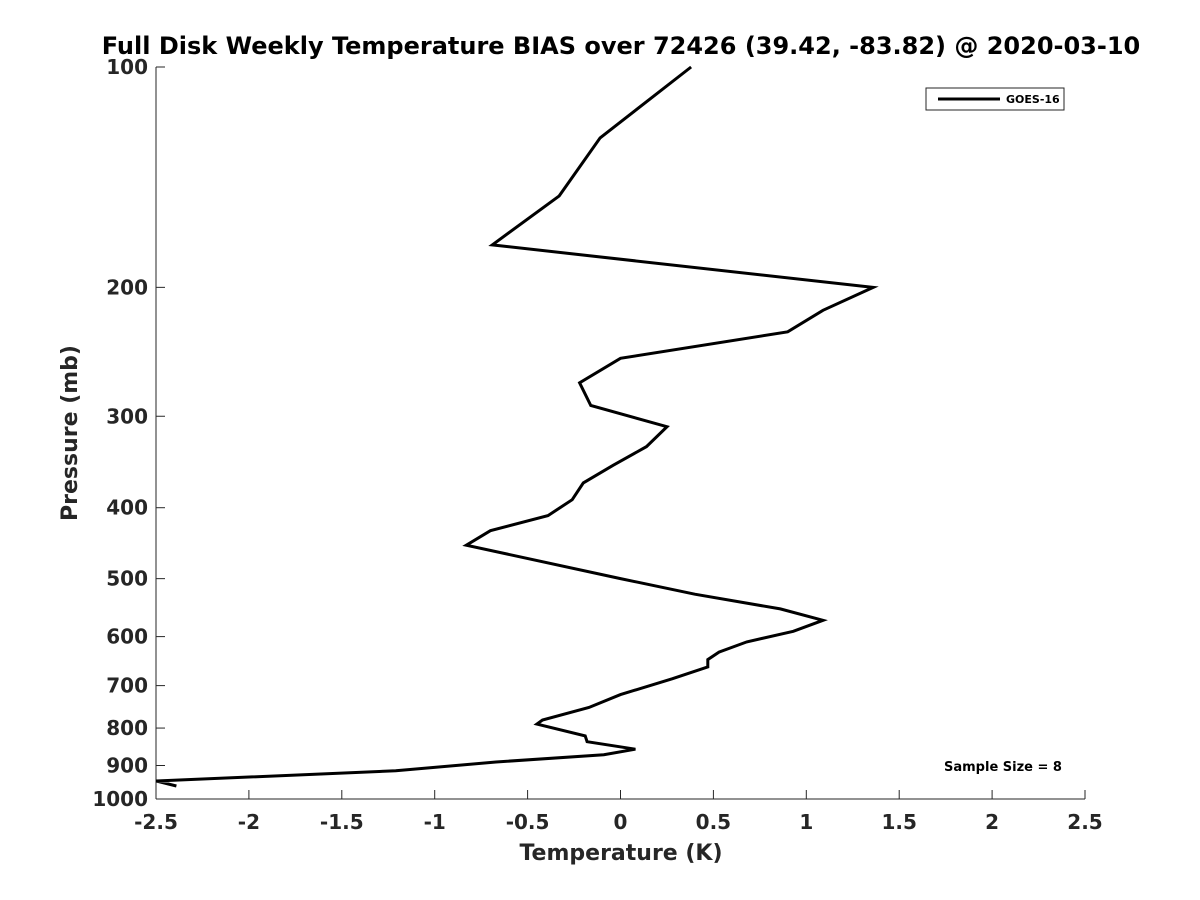 Image resolution: width=1200 pixels, height=900 pixels. I want to click on y-tick-label: 700, so click(127, 686).